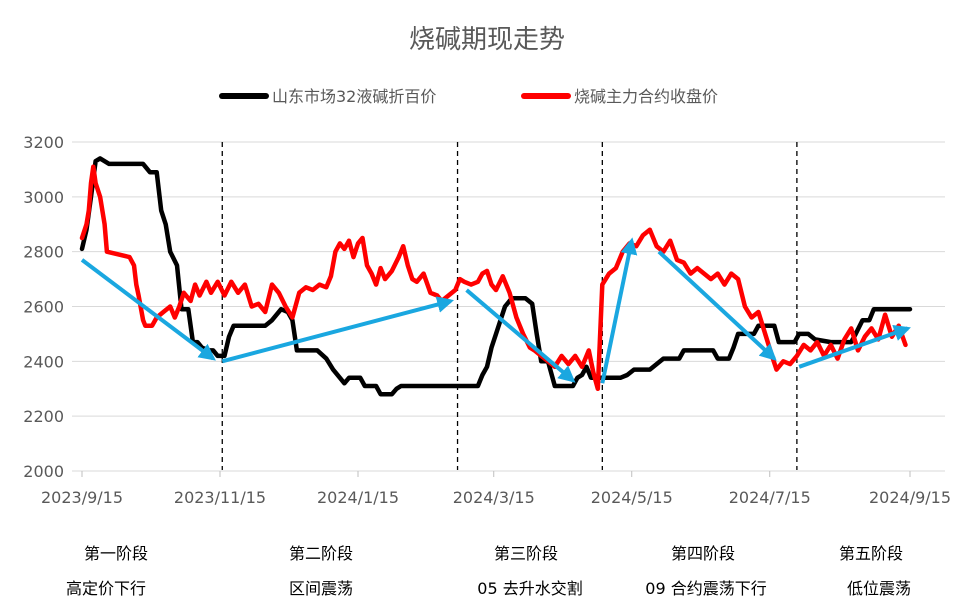 The width and height of the screenshot is (969, 606). What do you see at coordinates (703, 553) in the screenshot?
I see `phase-4-name: 第四阶段` at bounding box center [703, 553].